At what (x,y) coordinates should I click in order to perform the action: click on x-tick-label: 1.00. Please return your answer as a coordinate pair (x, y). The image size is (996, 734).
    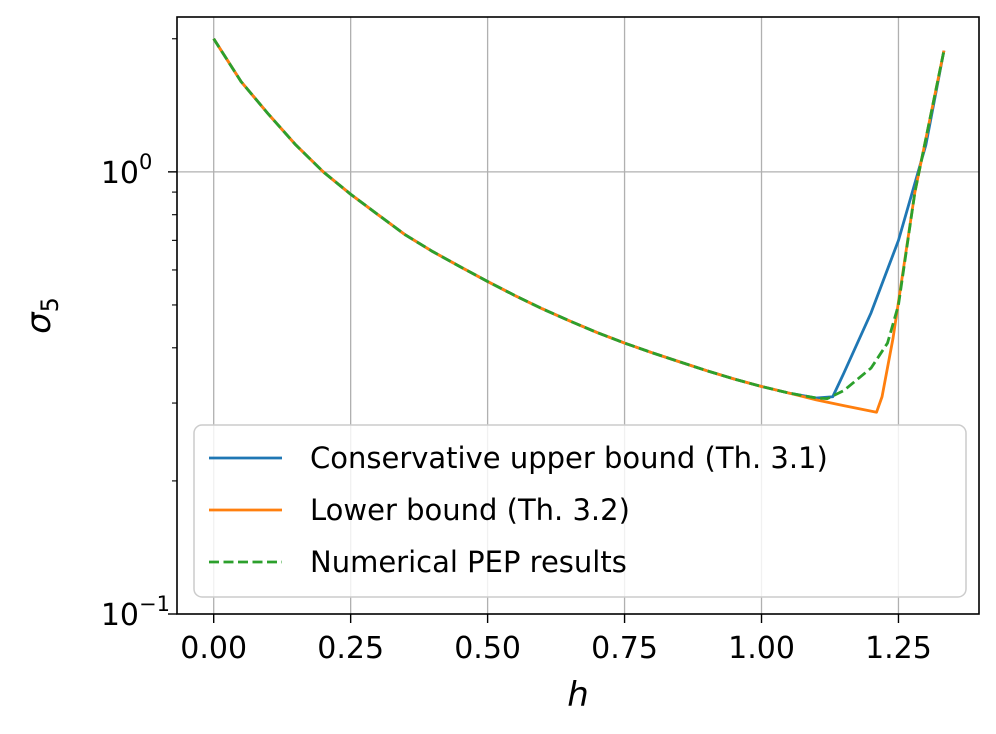
    Looking at the image, I should click on (761, 648).